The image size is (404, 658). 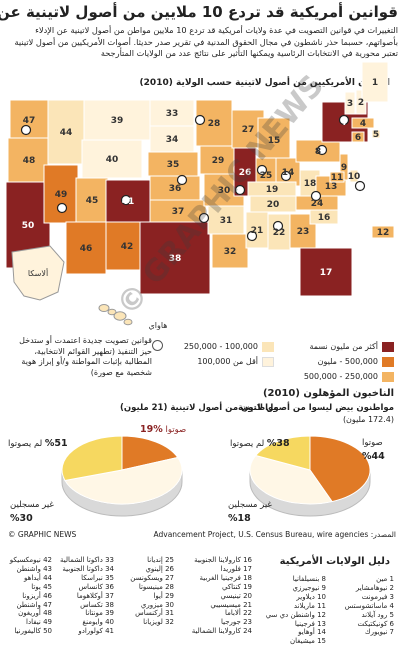 I want to click on state-label-14: 14, so click(x=288, y=173).